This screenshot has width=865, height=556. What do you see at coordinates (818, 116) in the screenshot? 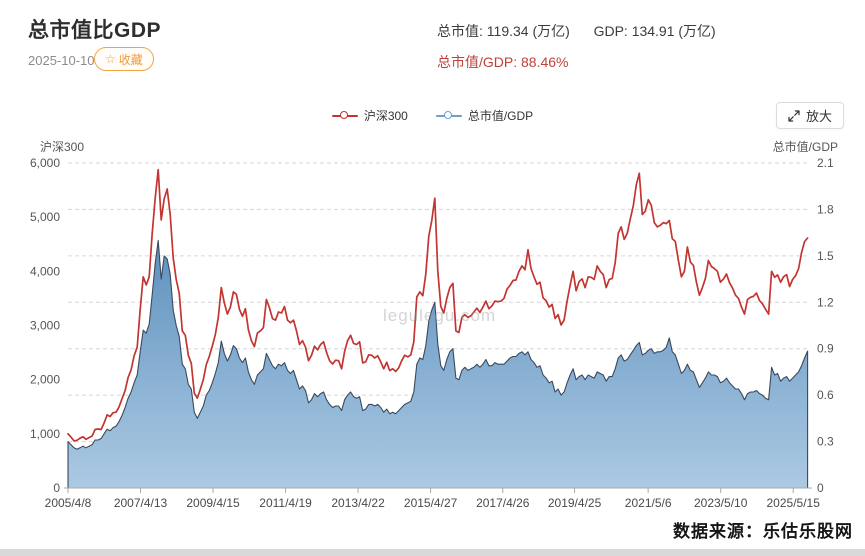
I see `enlarge-button-label: 放大` at bounding box center [818, 116].